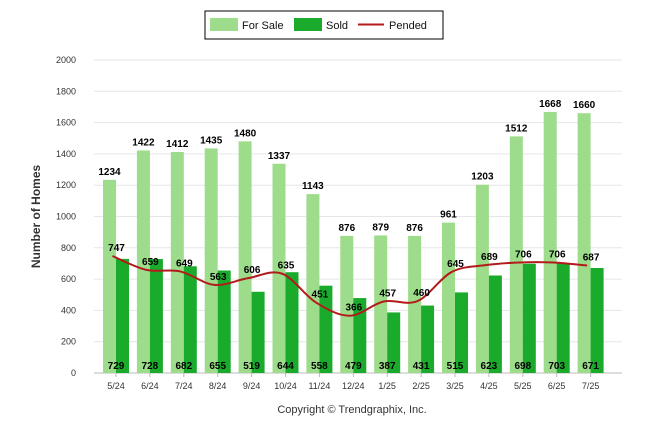 The width and height of the screenshot is (646, 434). Describe the element at coordinates (263, 26) in the screenshot. I see `legend-label-for-sale: For Sale` at that location.